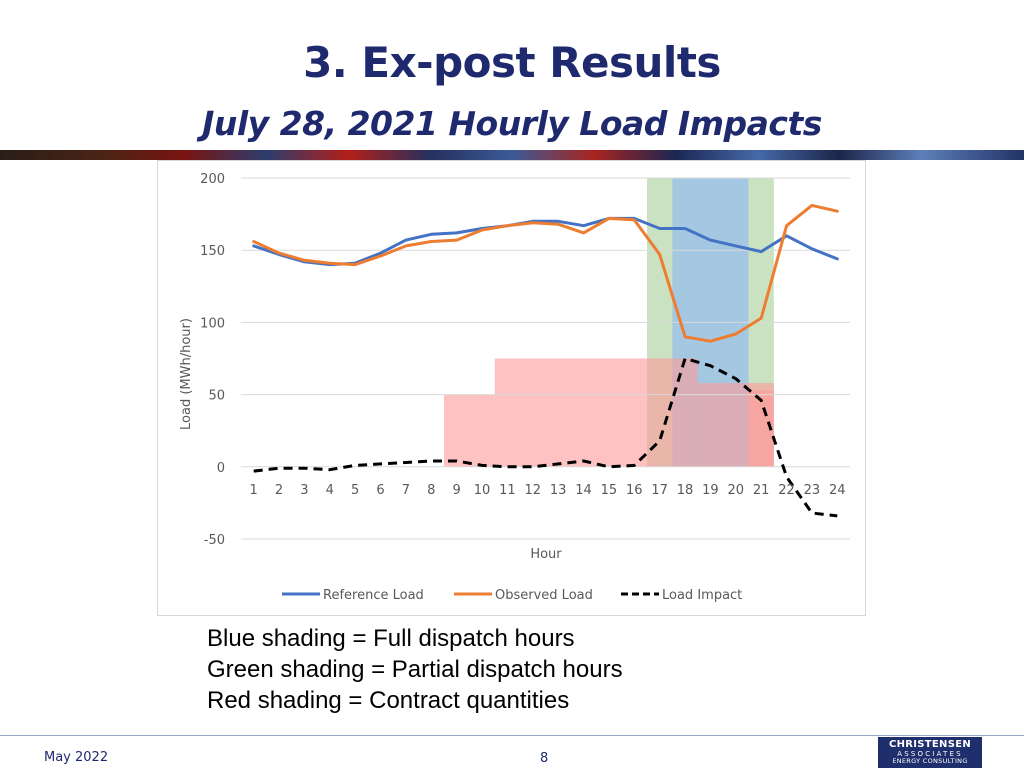 This screenshot has width=1024, height=768. What do you see at coordinates (512, 155) in the screenshot?
I see `decorative-banner` at bounding box center [512, 155].